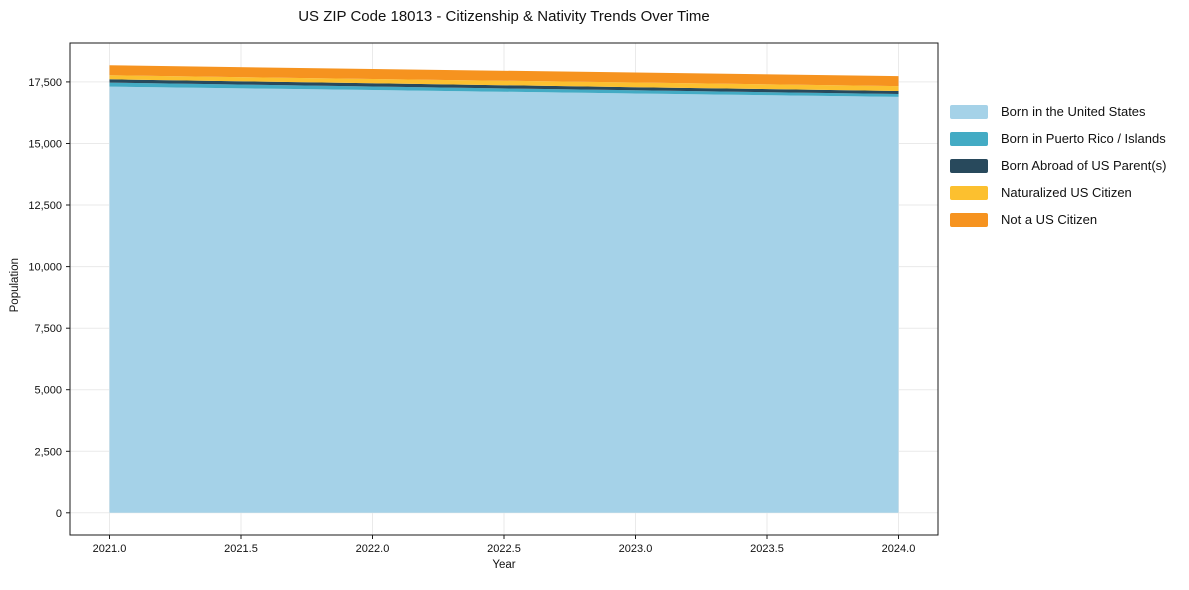  Describe the element at coordinates (48, 452) in the screenshot. I see `y-tick-label: 2,500` at that location.